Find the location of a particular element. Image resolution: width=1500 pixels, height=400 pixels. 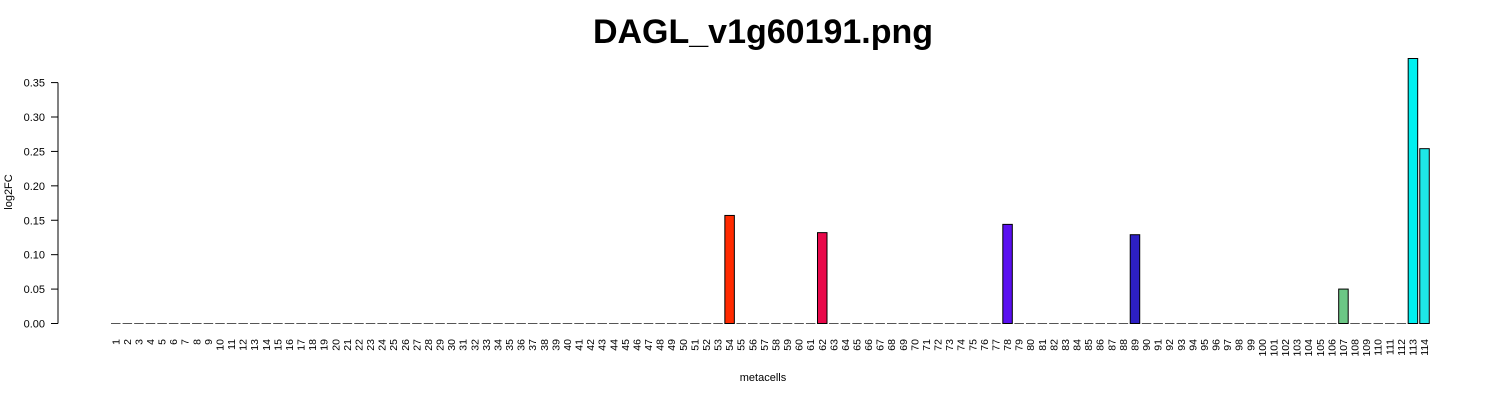

y-axis-label: log2FC is located at coordinates (9, 192).